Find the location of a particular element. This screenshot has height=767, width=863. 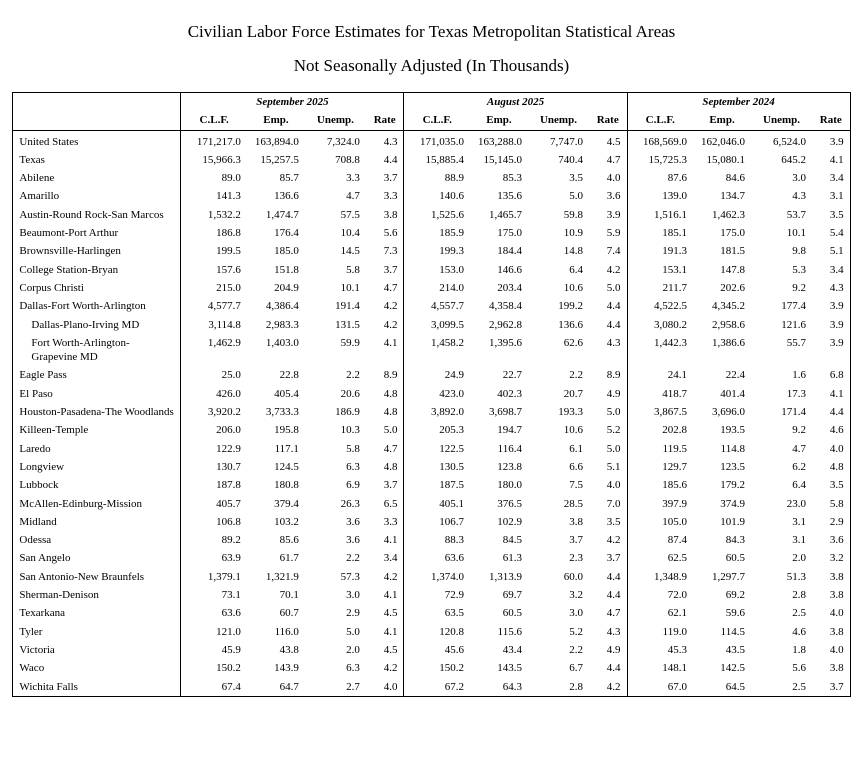

value-cell: 43.5 is located at coordinates (735, 649).